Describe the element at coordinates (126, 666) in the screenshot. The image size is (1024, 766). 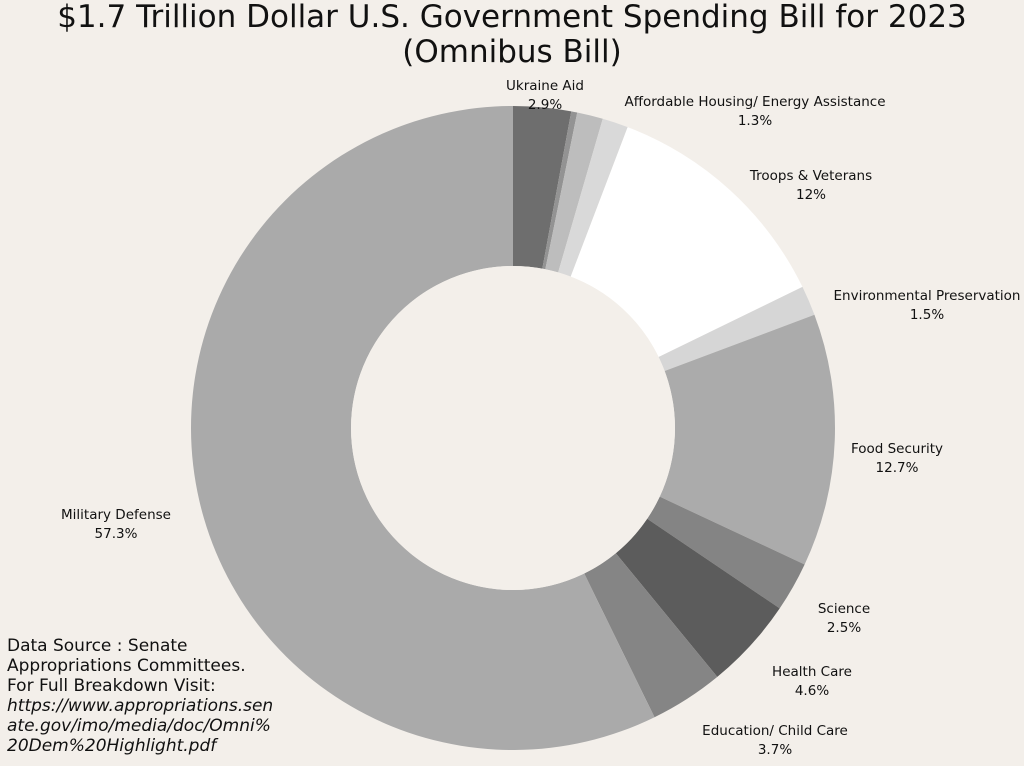
I see `source-line-2: Appropriations Committees.` at that location.